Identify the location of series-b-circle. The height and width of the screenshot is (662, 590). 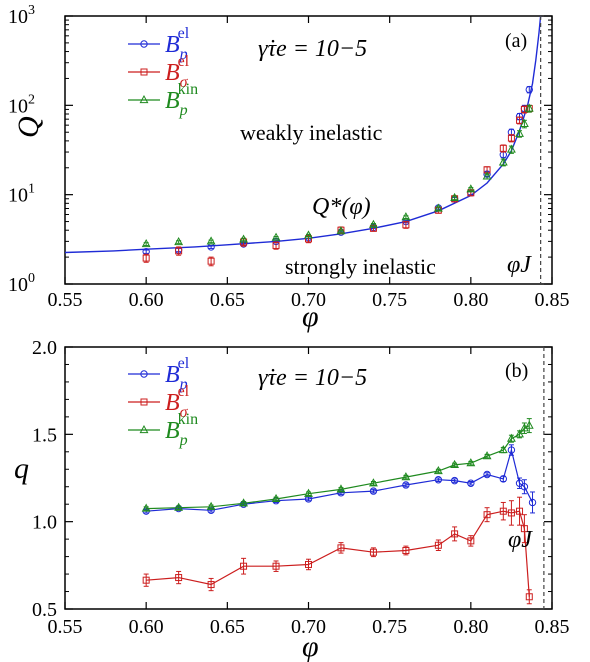
(339, 479).